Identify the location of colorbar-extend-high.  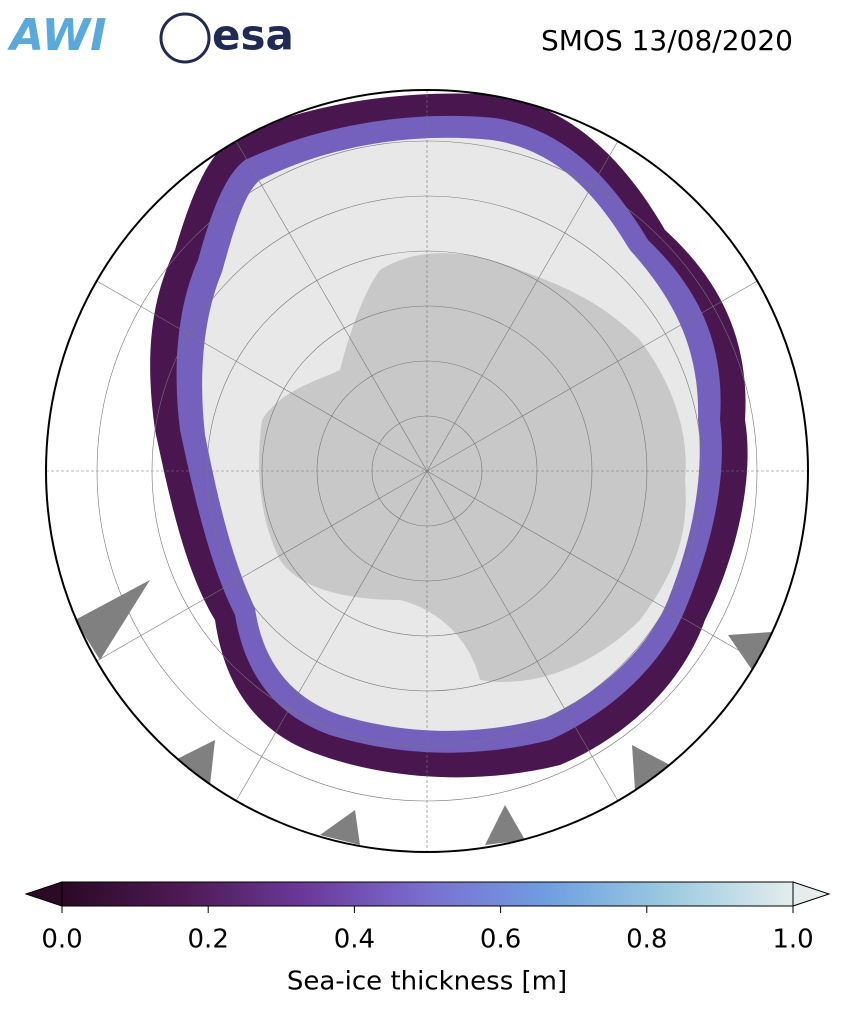
(811, 894).